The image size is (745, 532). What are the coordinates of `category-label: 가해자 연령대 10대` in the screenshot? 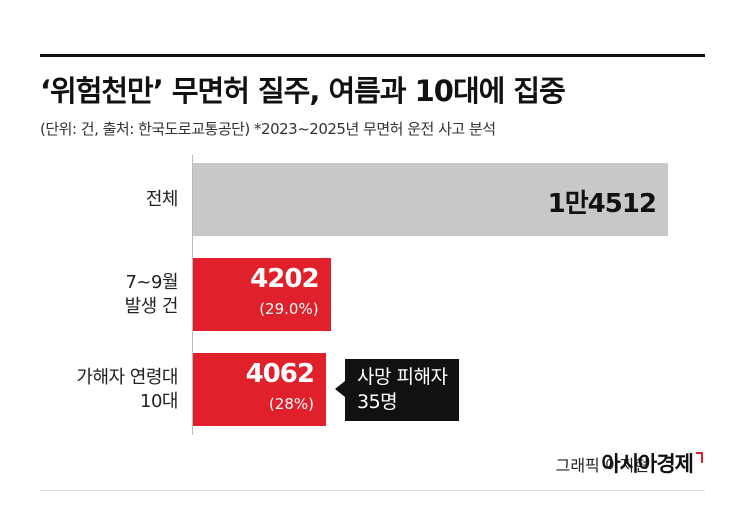 It's located at (127, 389).